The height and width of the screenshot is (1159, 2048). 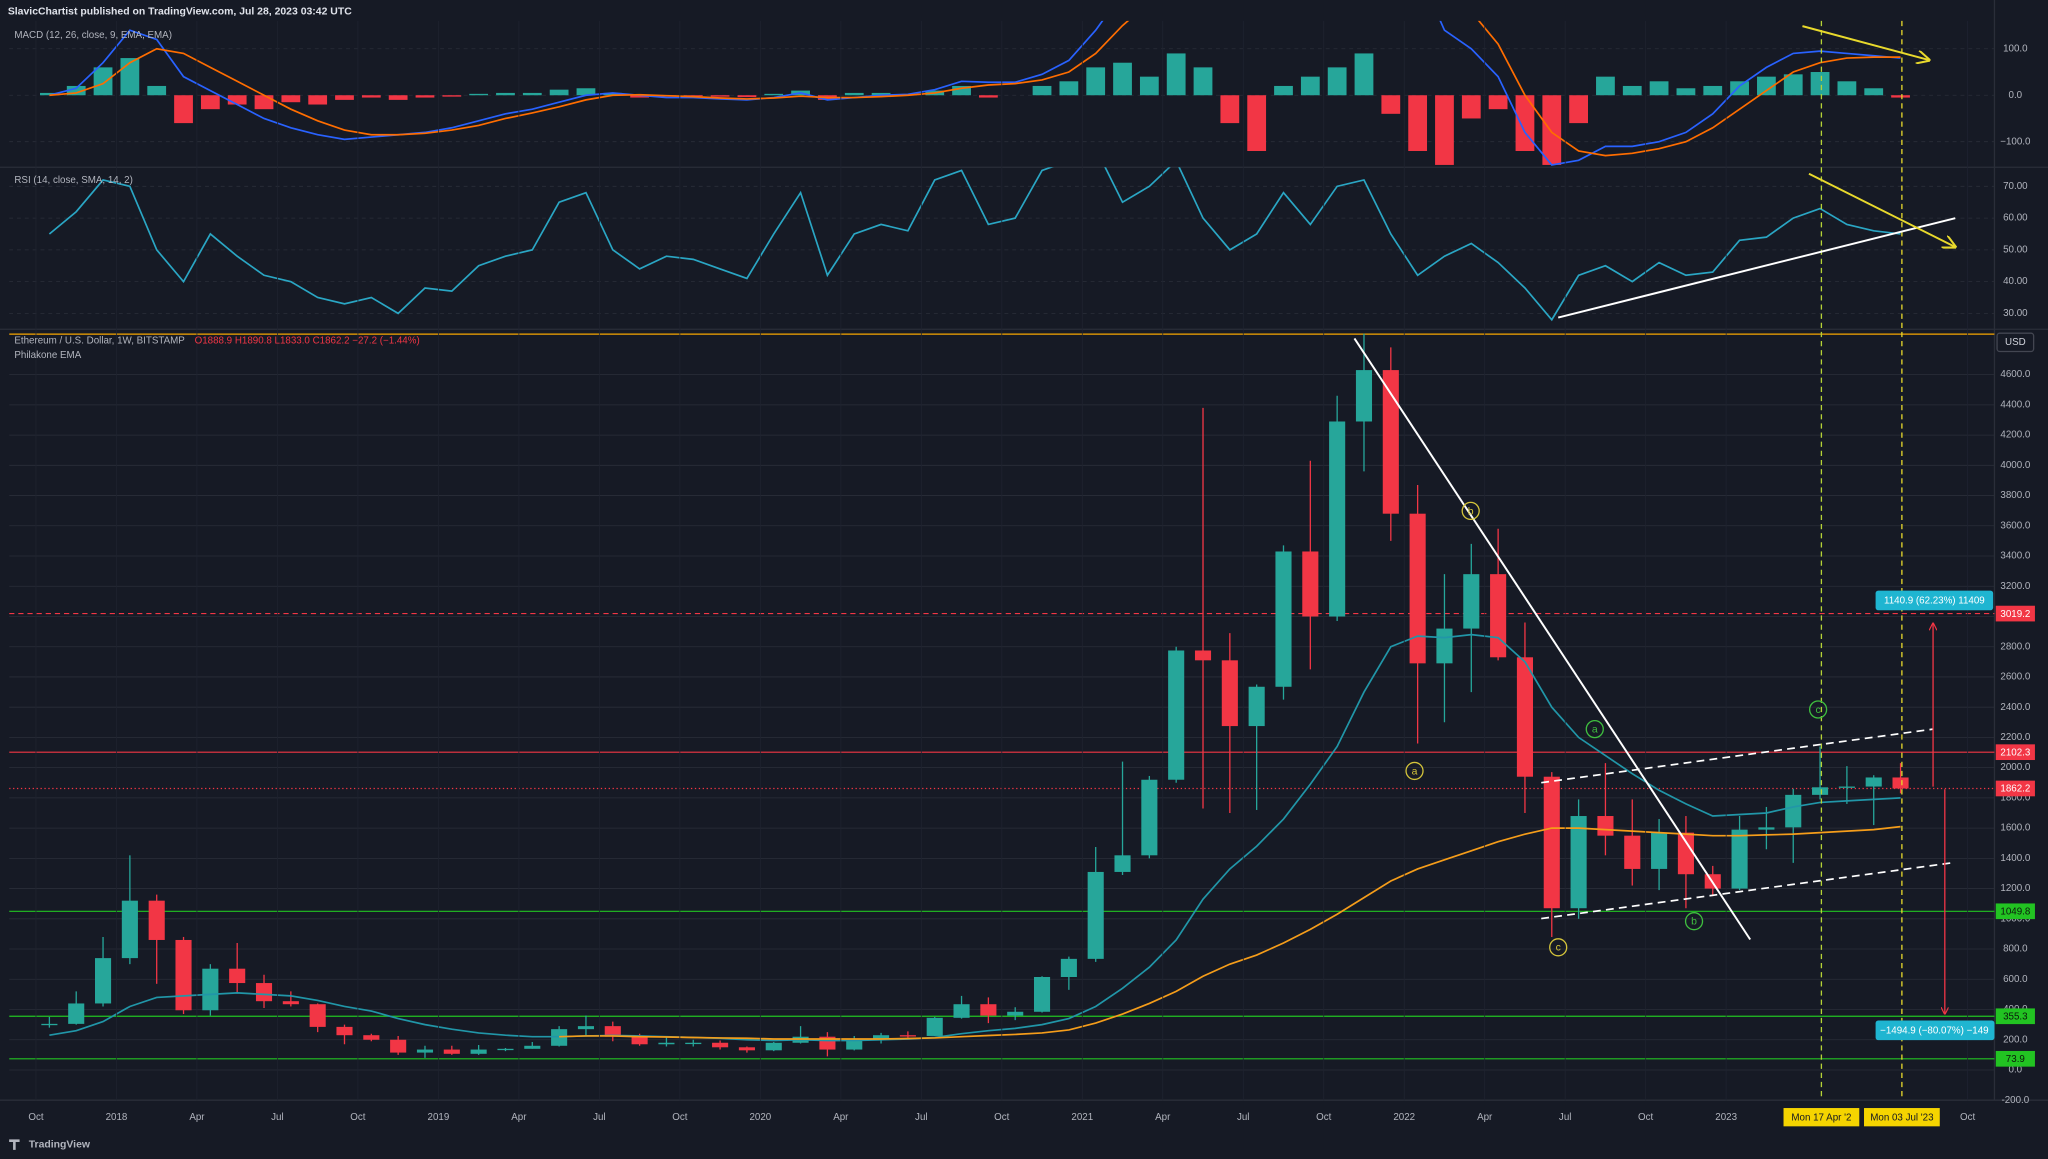 What do you see at coordinates (2015, 797) in the screenshot?
I see `y-tick-label: 1800.0` at bounding box center [2015, 797].